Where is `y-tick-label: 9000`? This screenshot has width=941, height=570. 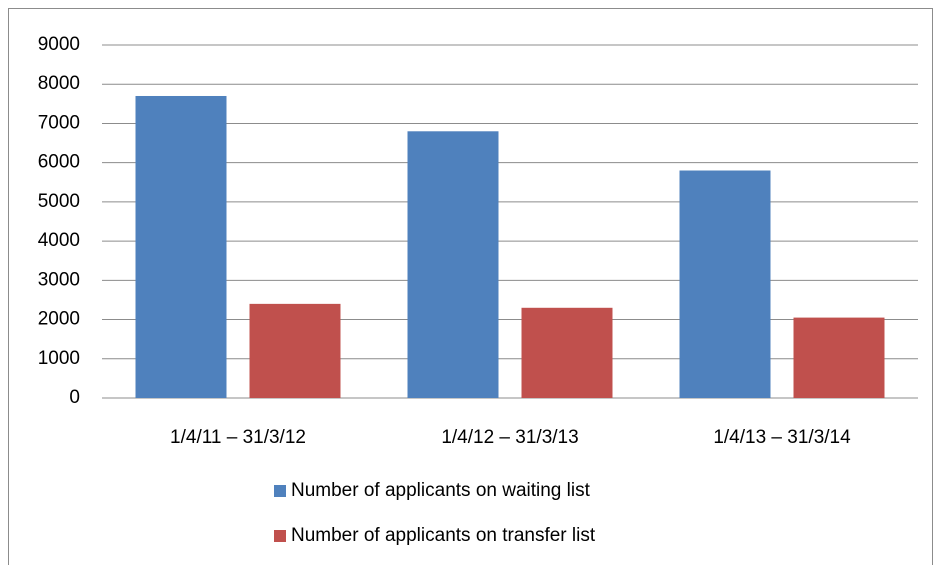 y-tick-label: 9000 is located at coordinates (59, 44).